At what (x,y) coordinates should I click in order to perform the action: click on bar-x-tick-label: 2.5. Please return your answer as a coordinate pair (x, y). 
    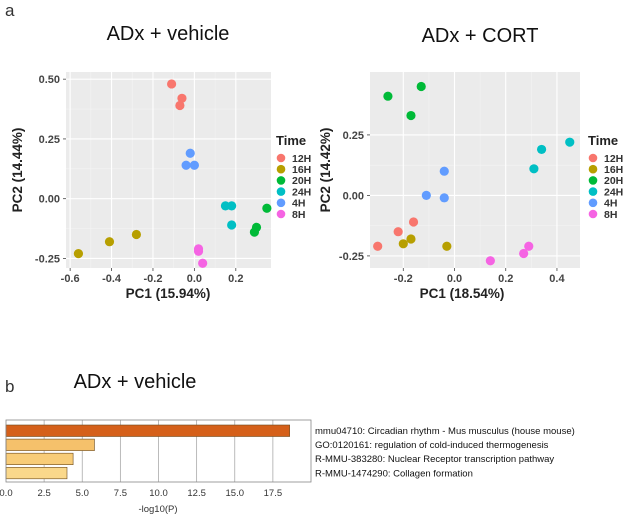
    Looking at the image, I should click on (44, 493).